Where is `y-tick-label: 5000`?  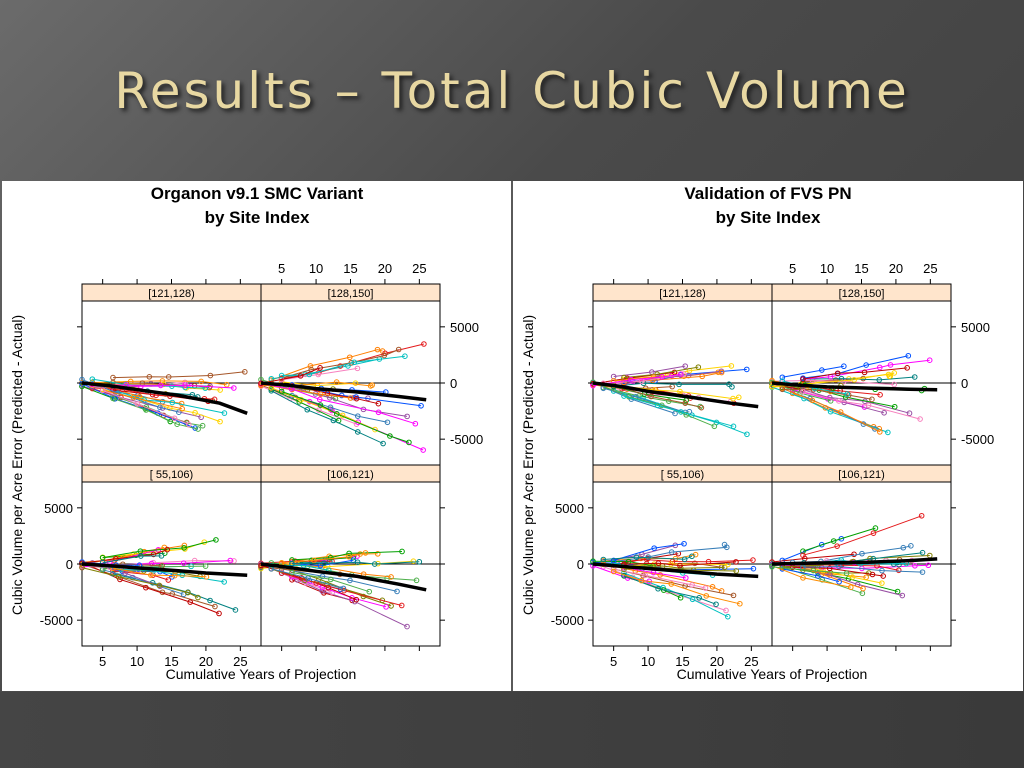
y-tick-label: 5000 is located at coordinates (569, 508).